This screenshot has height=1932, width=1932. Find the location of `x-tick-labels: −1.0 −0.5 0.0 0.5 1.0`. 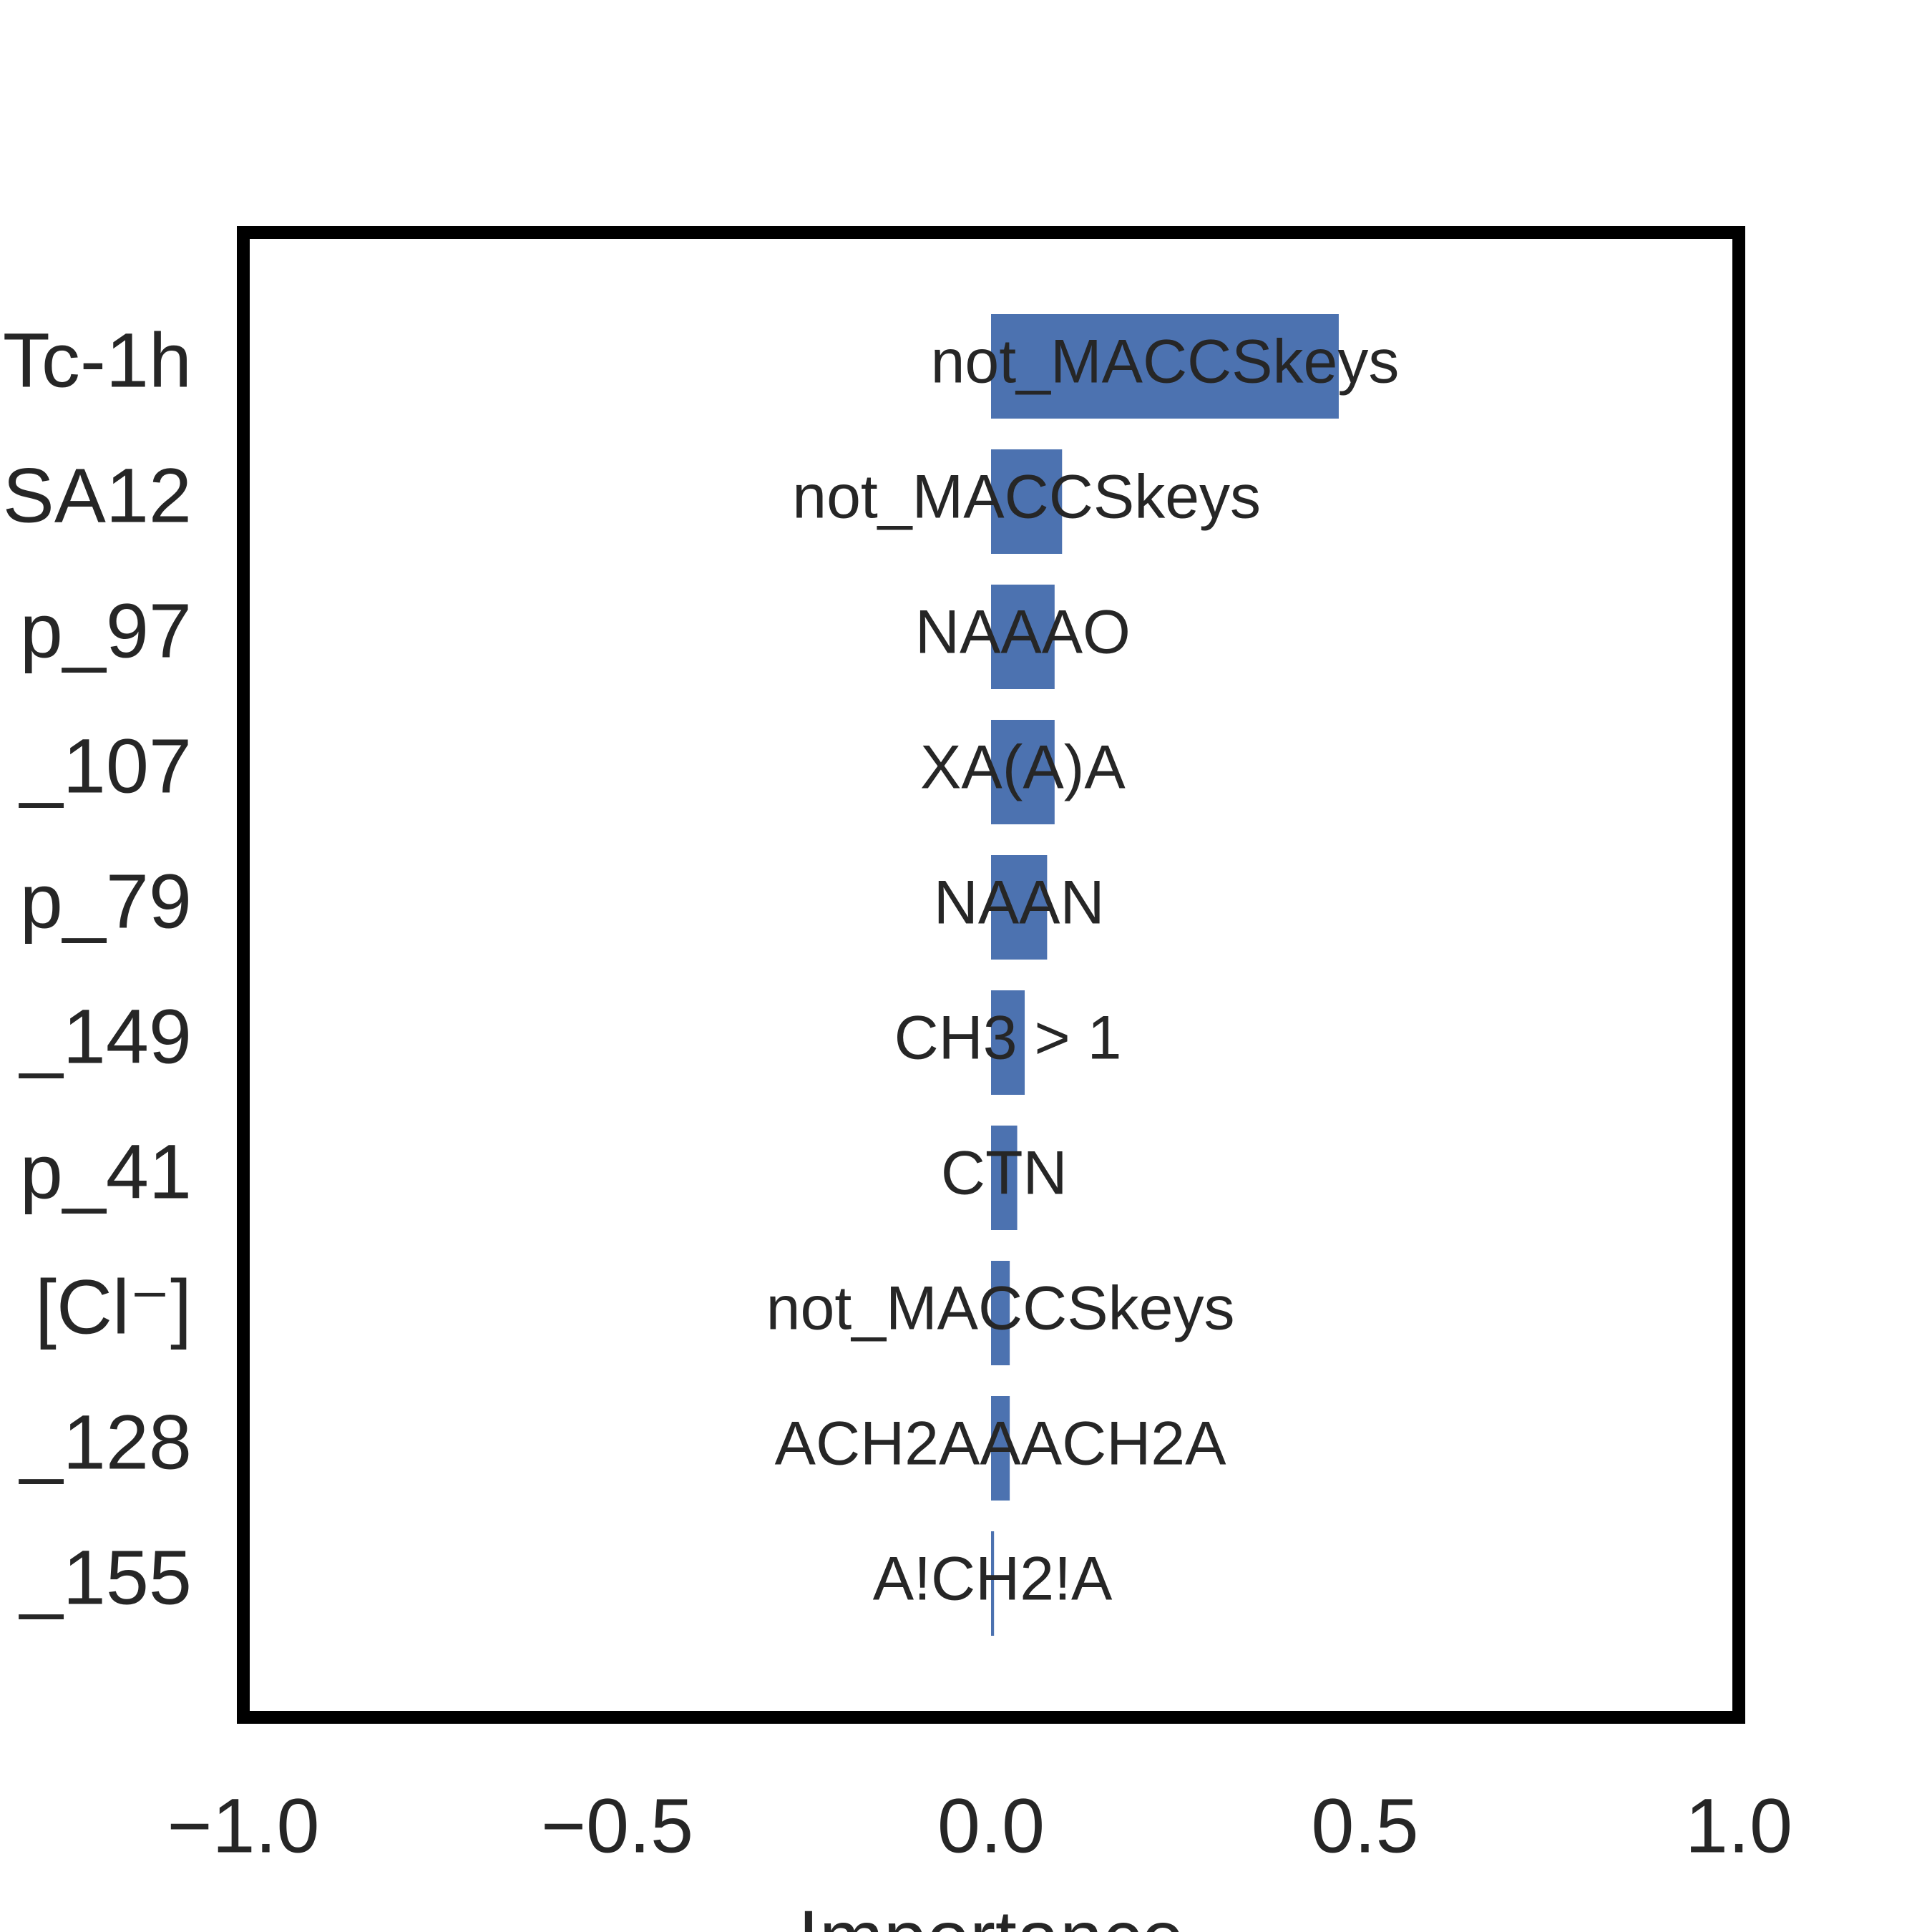

x-tick-labels: −1.0 −0.5 0.0 0.5 1.0 is located at coordinates (979, 1825).